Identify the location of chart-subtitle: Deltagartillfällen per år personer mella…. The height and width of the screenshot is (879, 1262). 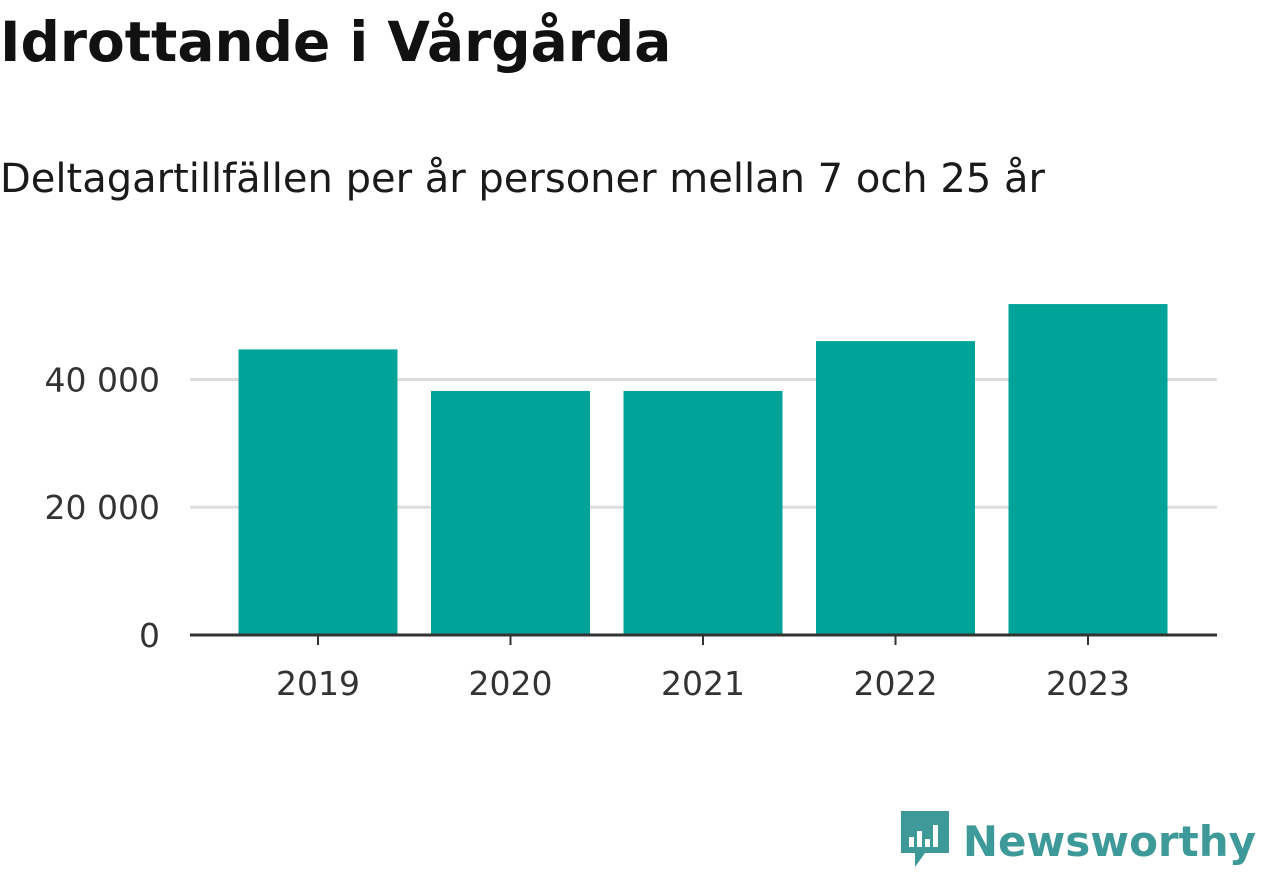
(522, 179).